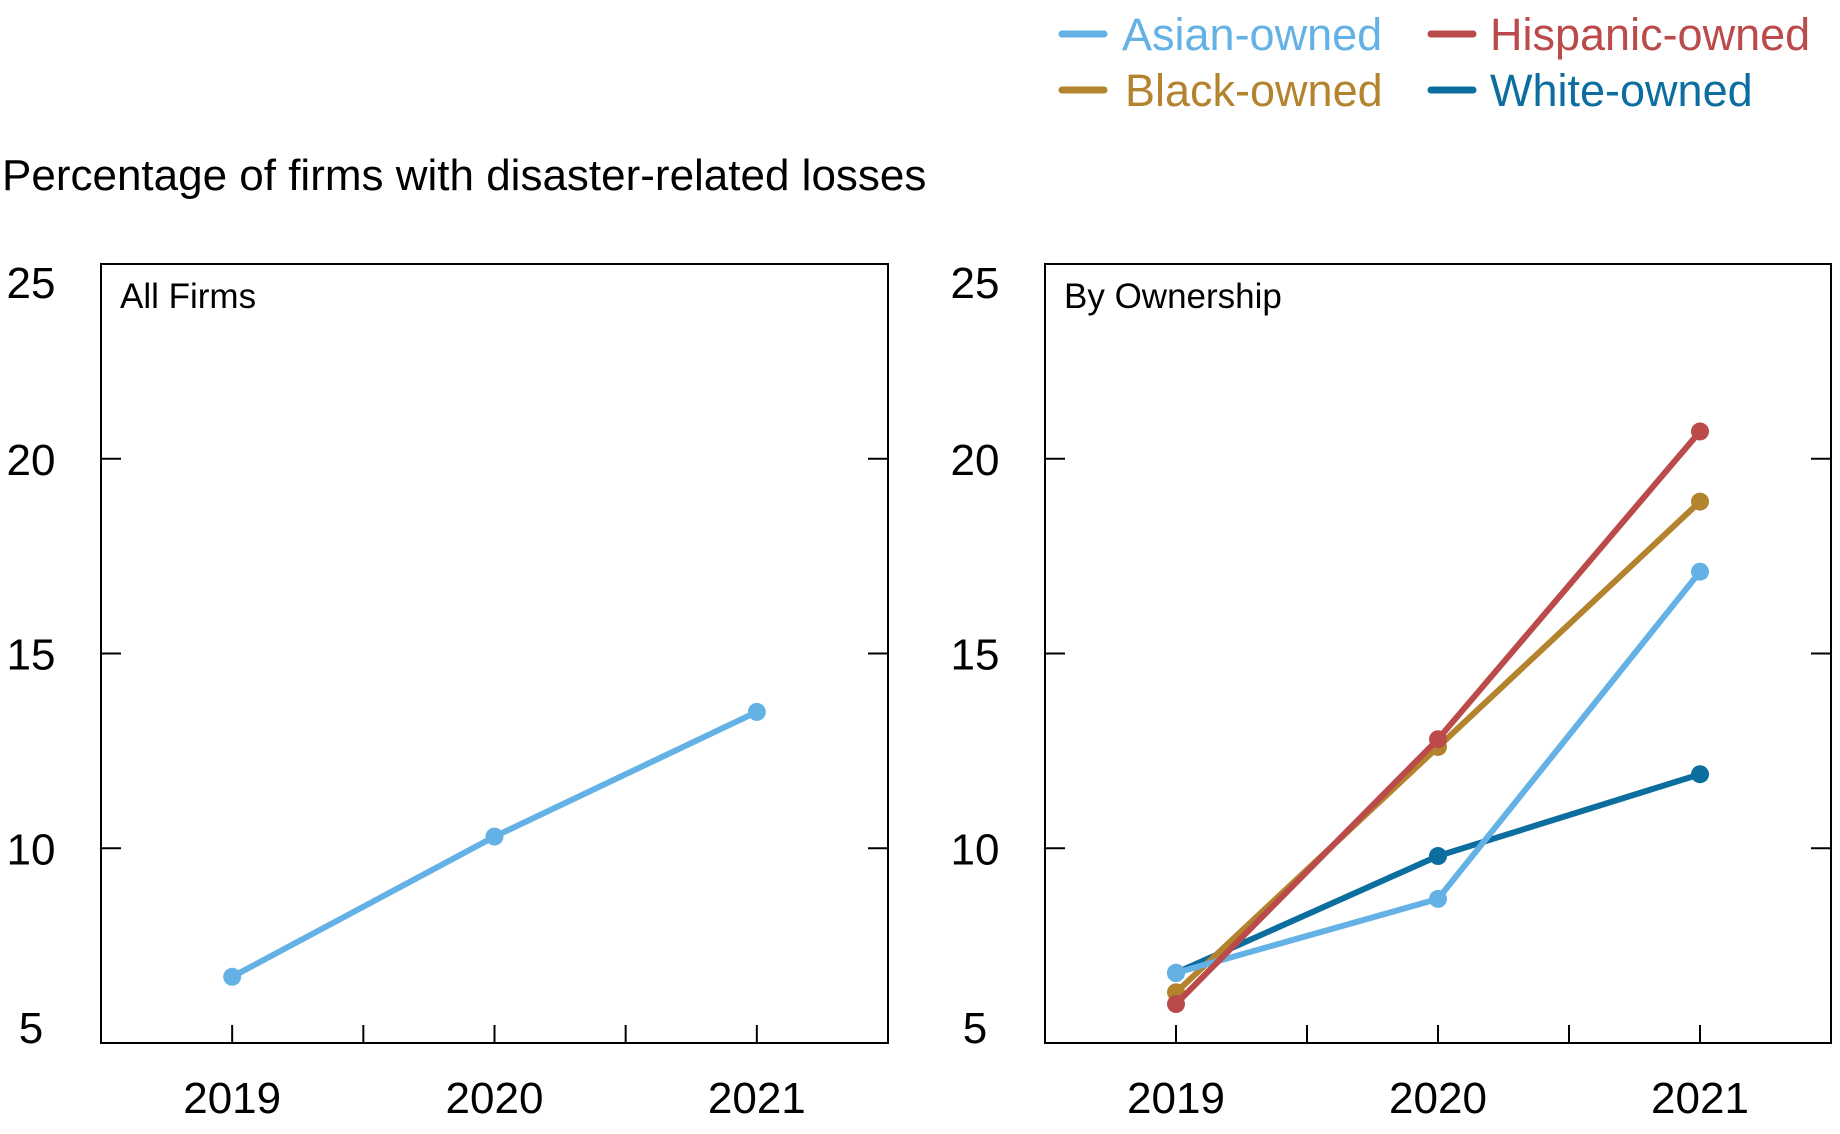 The image size is (1840, 1134). Describe the element at coordinates (1438, 739) in the screenshot. I see `data-point-hispanic-owned-2020` at that location.